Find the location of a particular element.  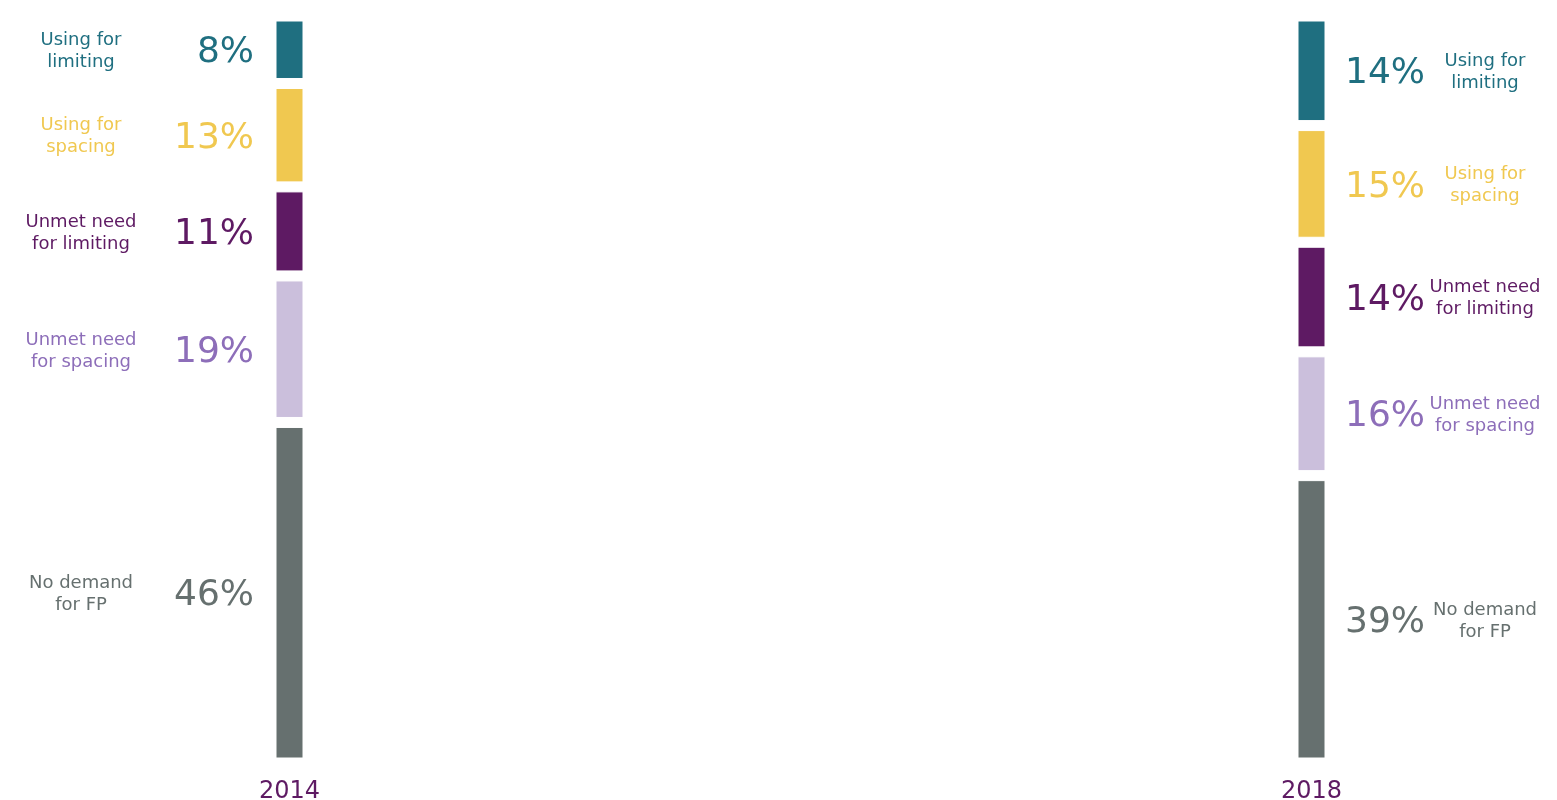

data-label: 15% is located at coordinates (1385, 184).